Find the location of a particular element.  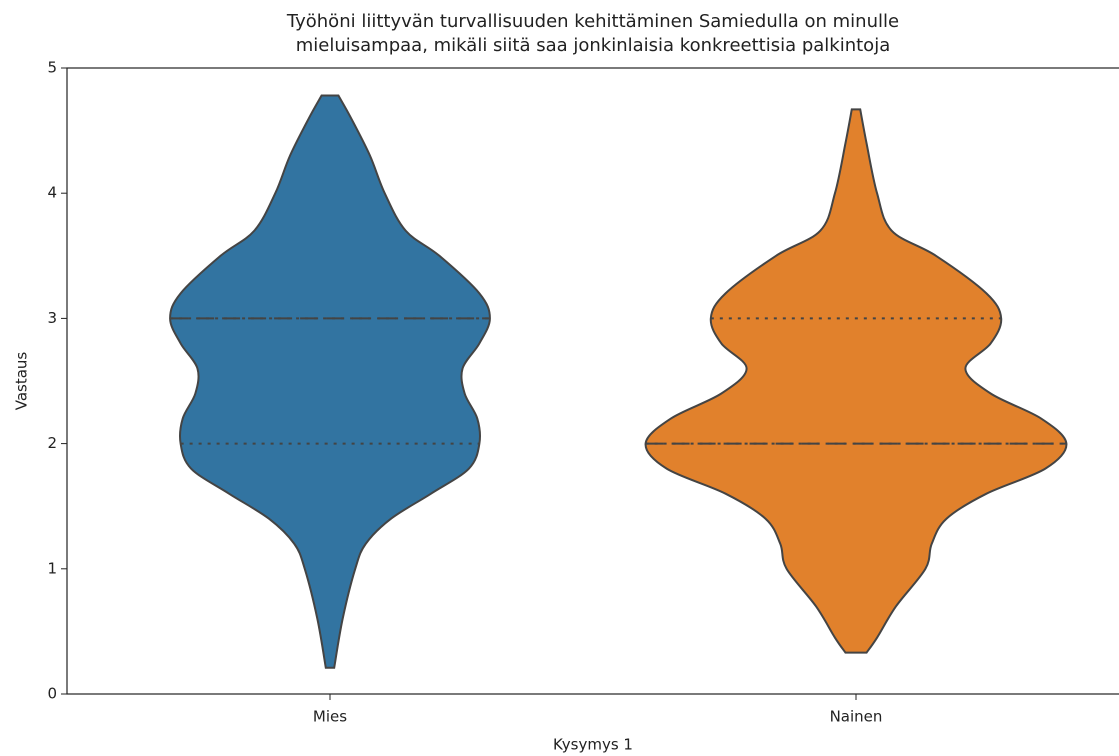

y-tick-label: 5 is located at coordinates (52, 68).